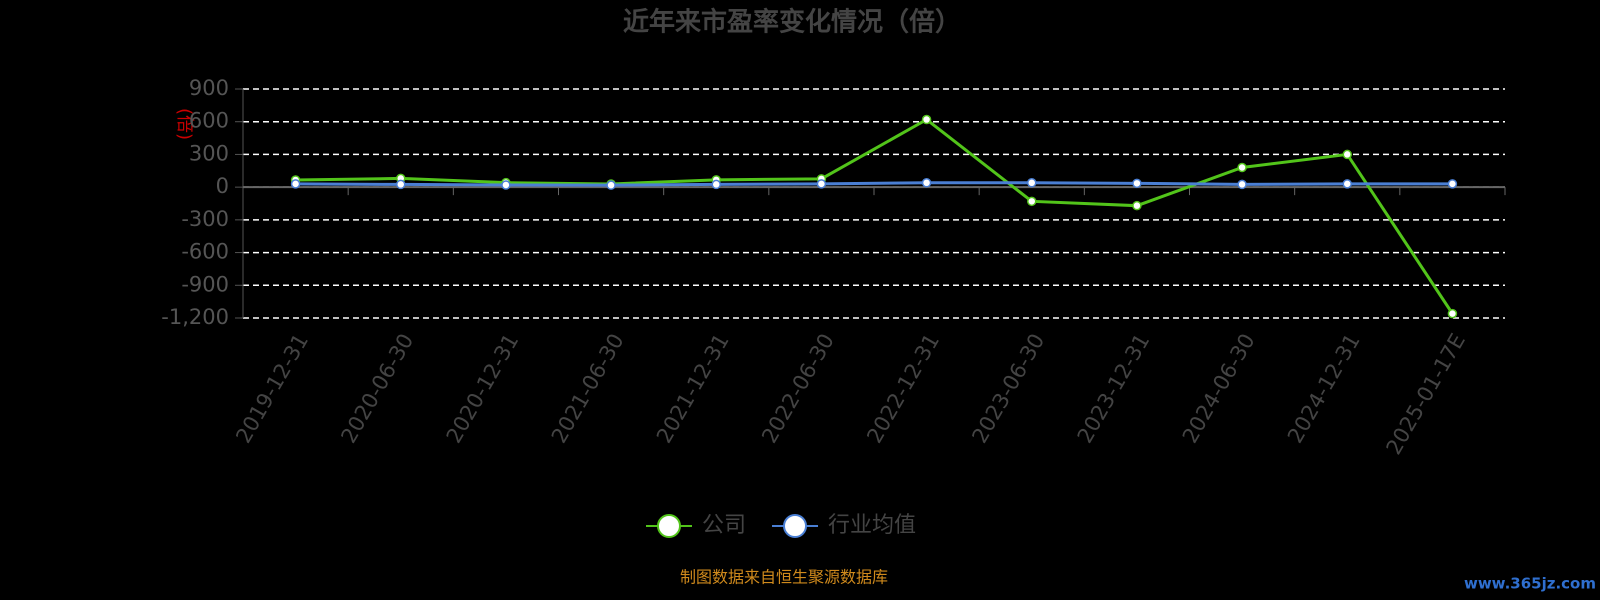 The height and width of the screenshot is (600, 1600). Describe the element at coordinates (792, 22) in the screenshot. I see `chart-title: 近年来市盈率变化情况（倍）` at that location.